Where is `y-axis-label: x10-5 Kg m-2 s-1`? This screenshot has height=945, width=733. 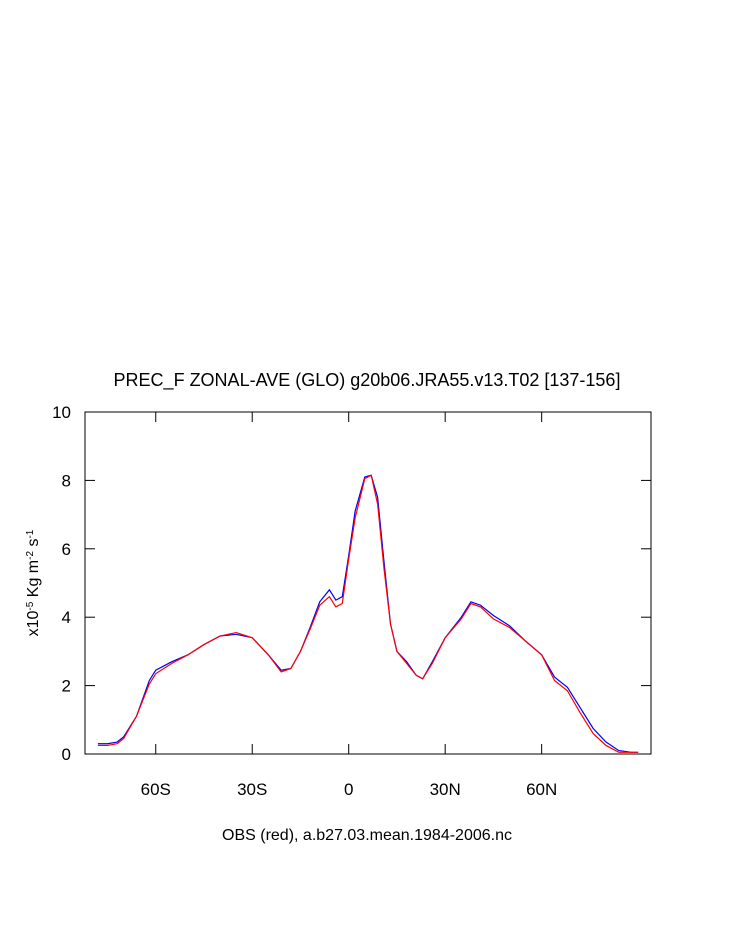
y-axis-label: x10-5 Kg m-2 s-1 is located at coordinates (34, 582).